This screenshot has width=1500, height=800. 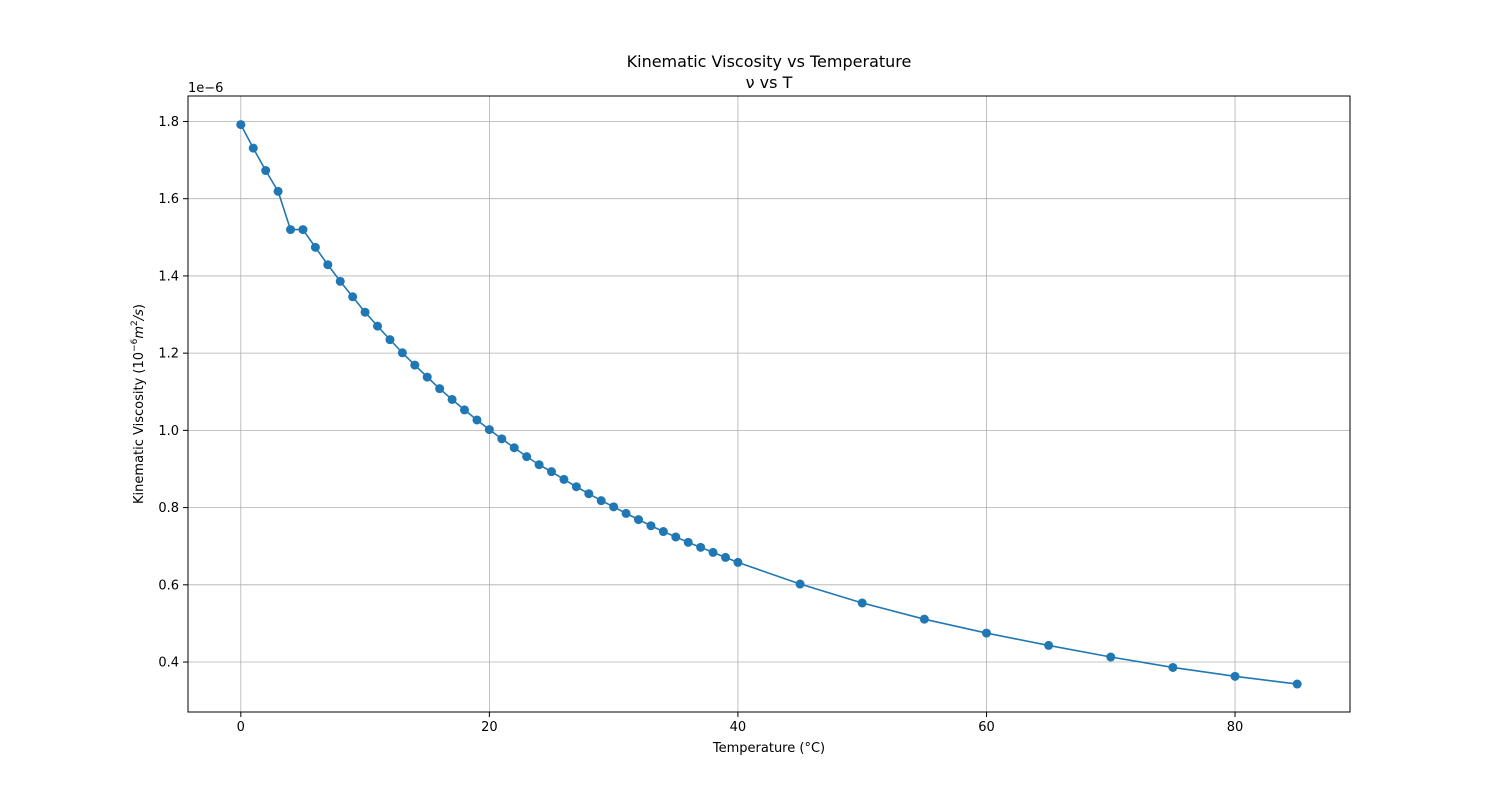 I want to click on y-tick-label: 1.6, so click(x=168, y=199).